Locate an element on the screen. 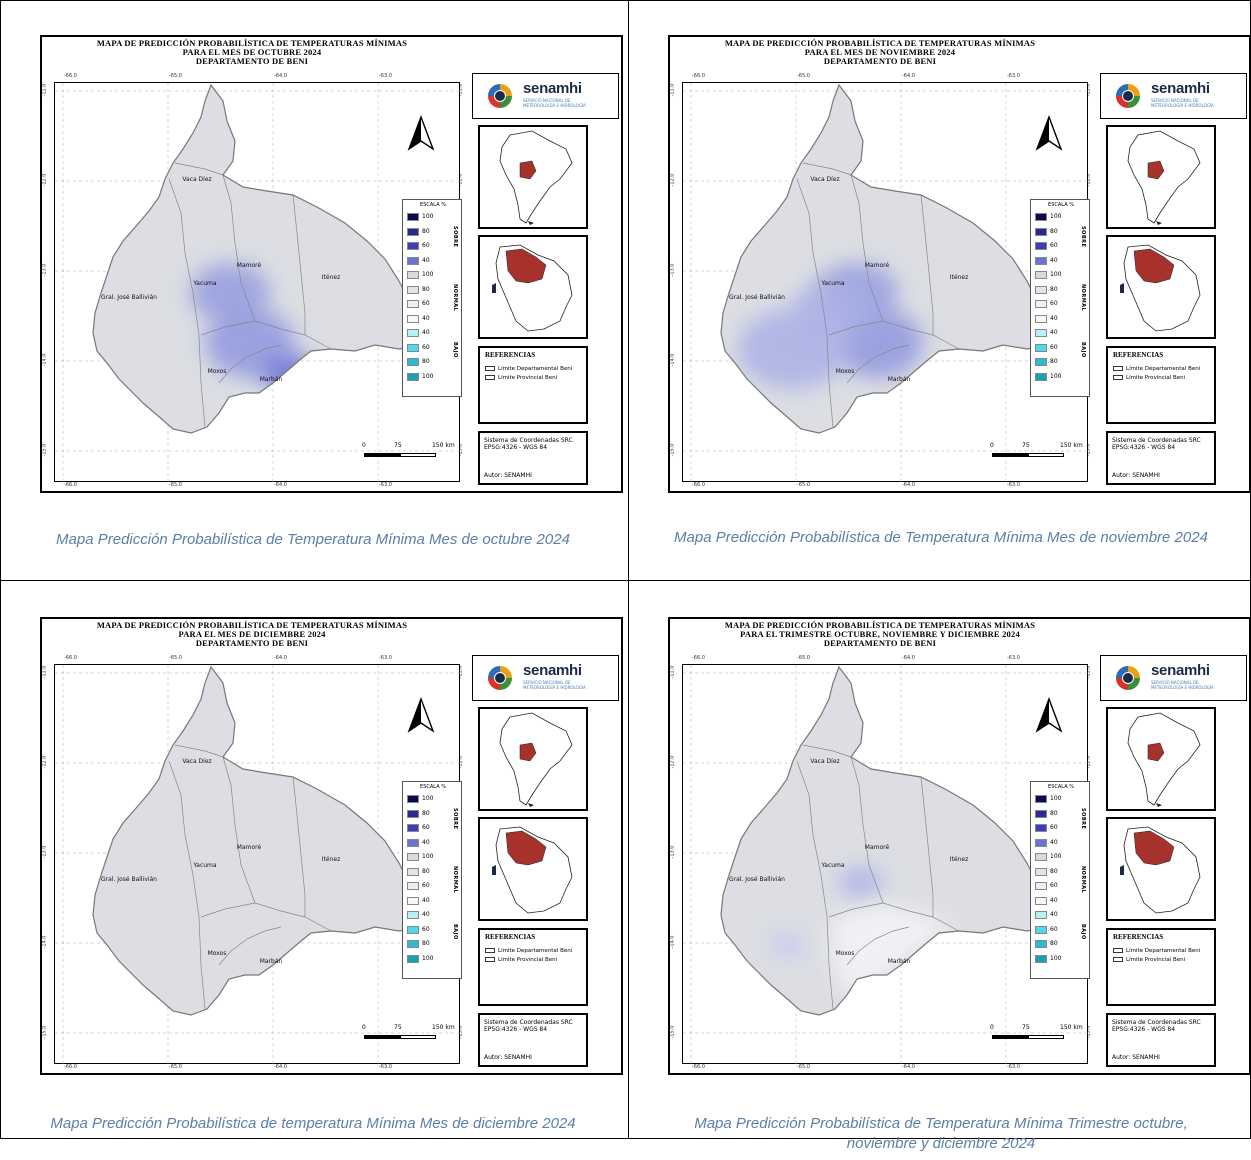 Image resolution: width=1251 pixels, height=1160 pixels. legend-value: 80 is located at coordinates (1054, 813).